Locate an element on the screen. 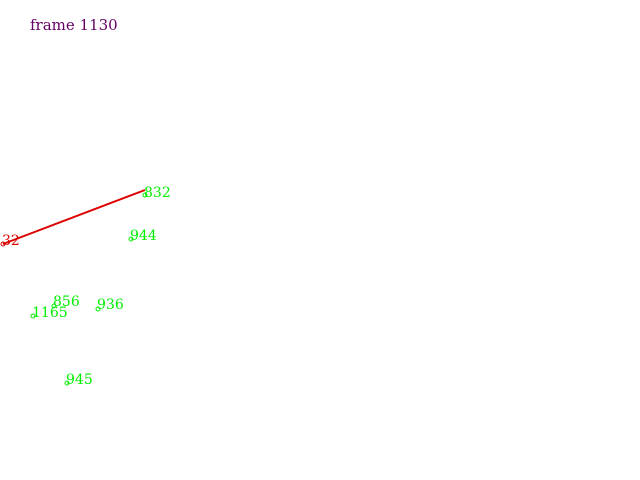  frame-number-label: frame 1130 is located at coordinates (74, 25).